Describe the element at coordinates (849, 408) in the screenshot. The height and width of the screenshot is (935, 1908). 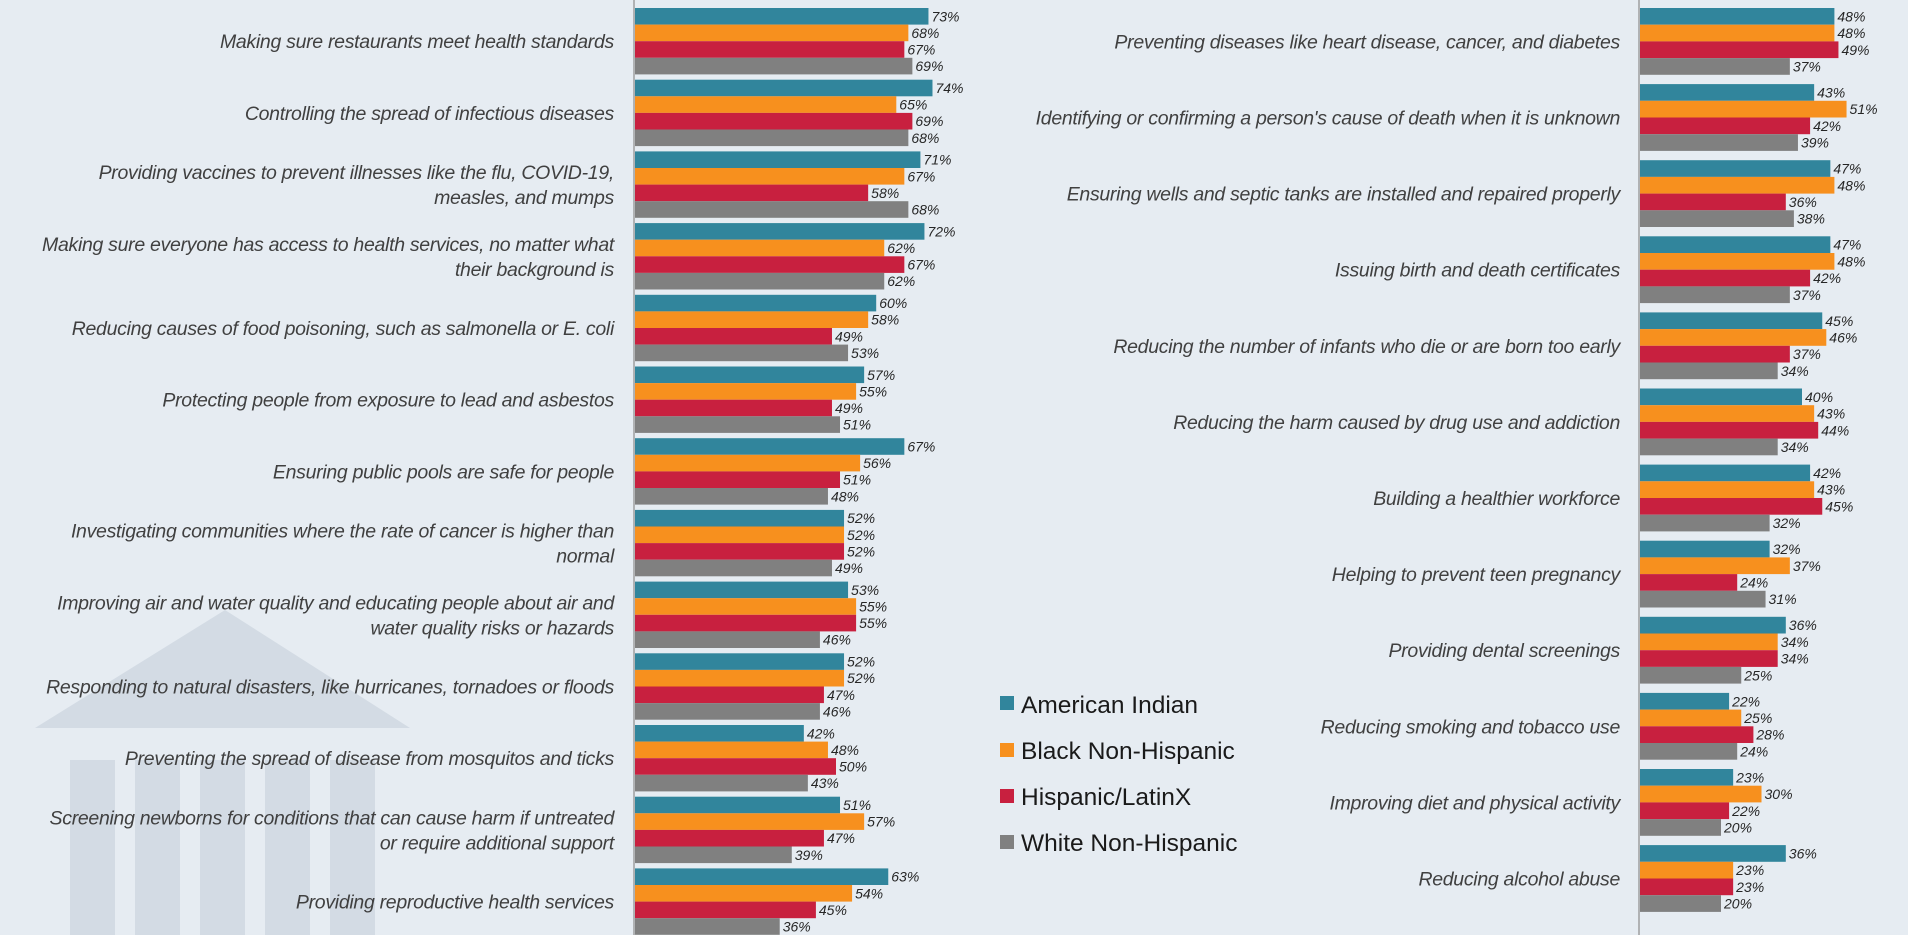
I see `data-label: 49%` at that location.